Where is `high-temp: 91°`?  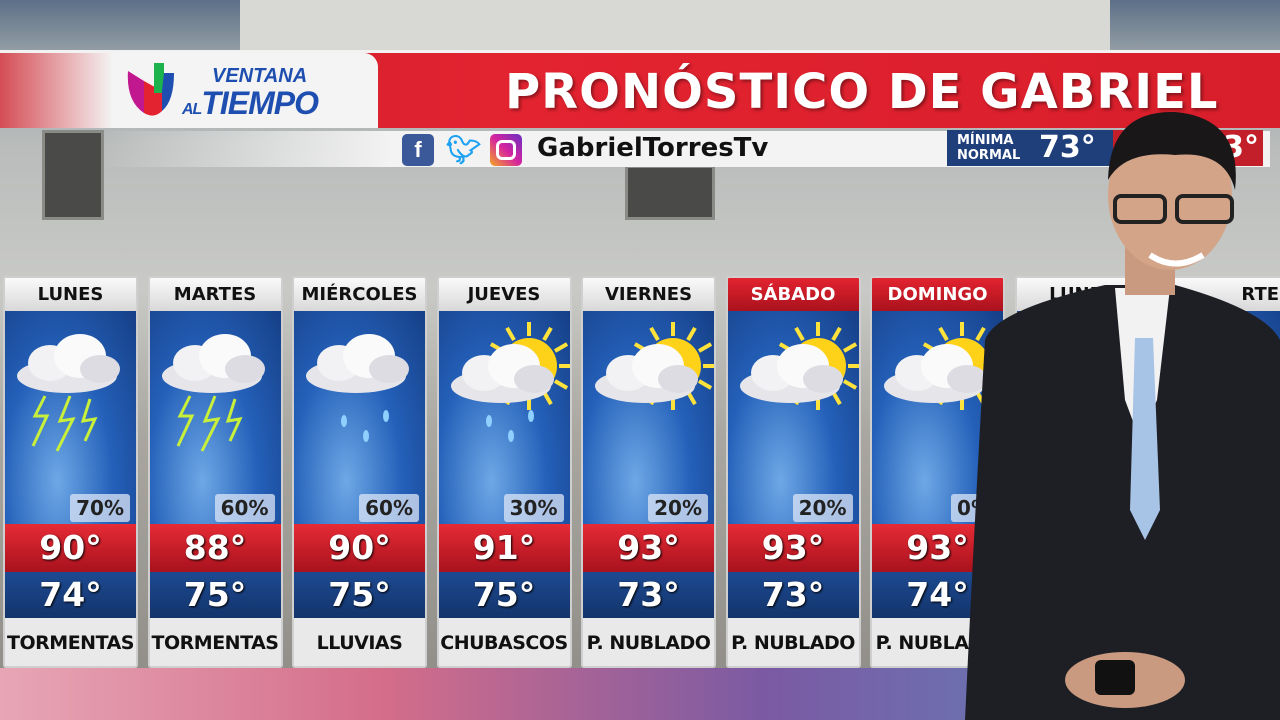 high-temp: 91° is located at coordinates (504, 548).